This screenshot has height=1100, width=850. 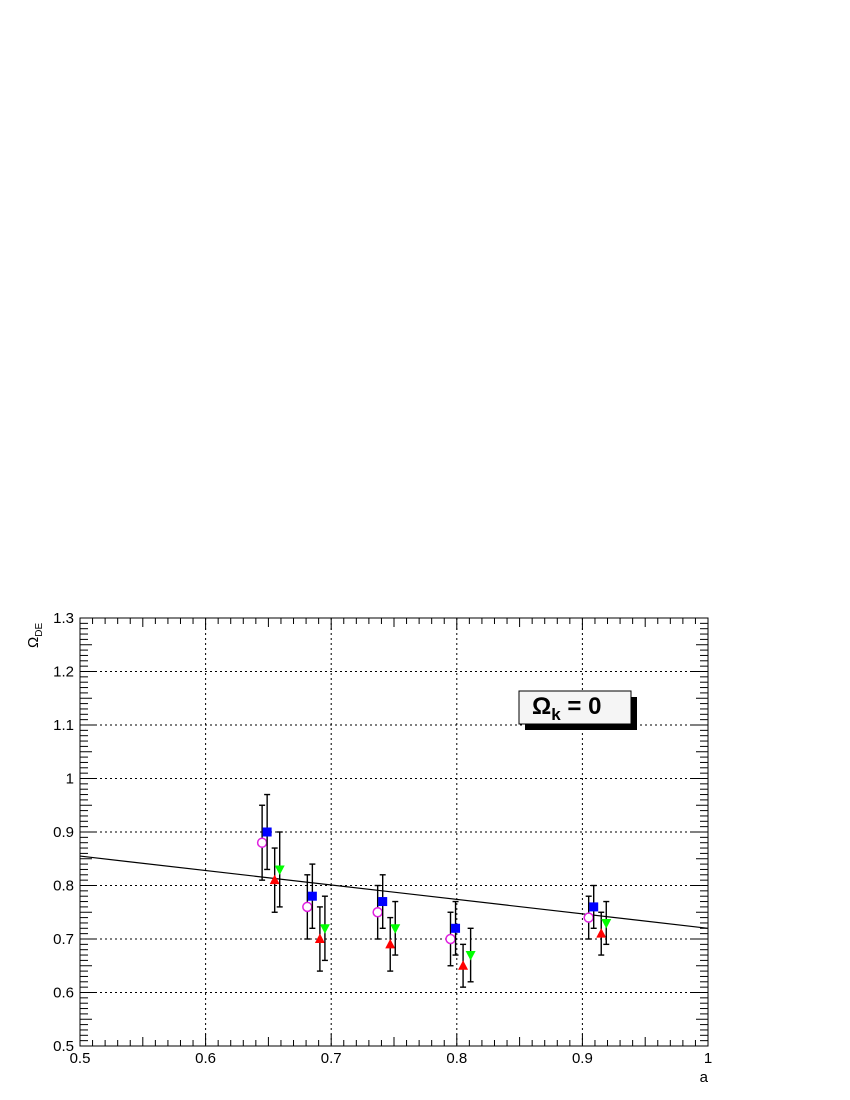 I want to click on series-open-circle, so click(x=425, y=885).